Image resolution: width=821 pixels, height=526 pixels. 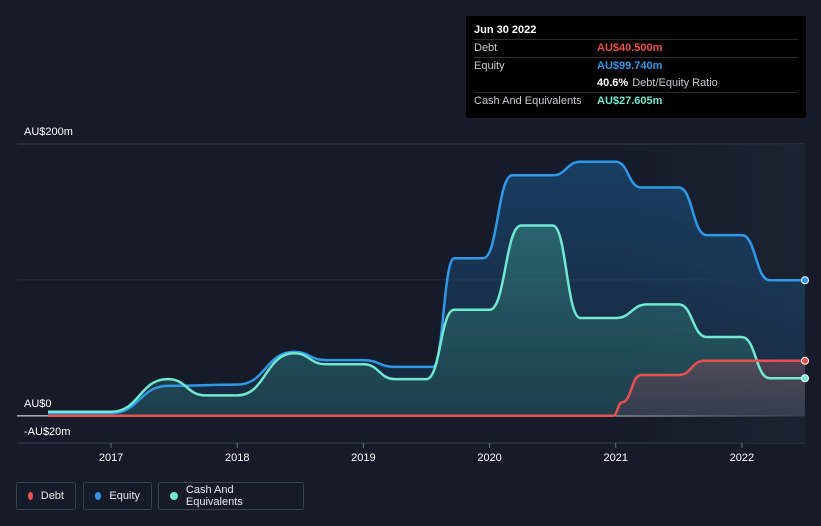 What do you see at coordinates (630, 48) in the screenshot?
I see `tooltip-value-debt: AU$40.500m` at bounding box center [630, 48].